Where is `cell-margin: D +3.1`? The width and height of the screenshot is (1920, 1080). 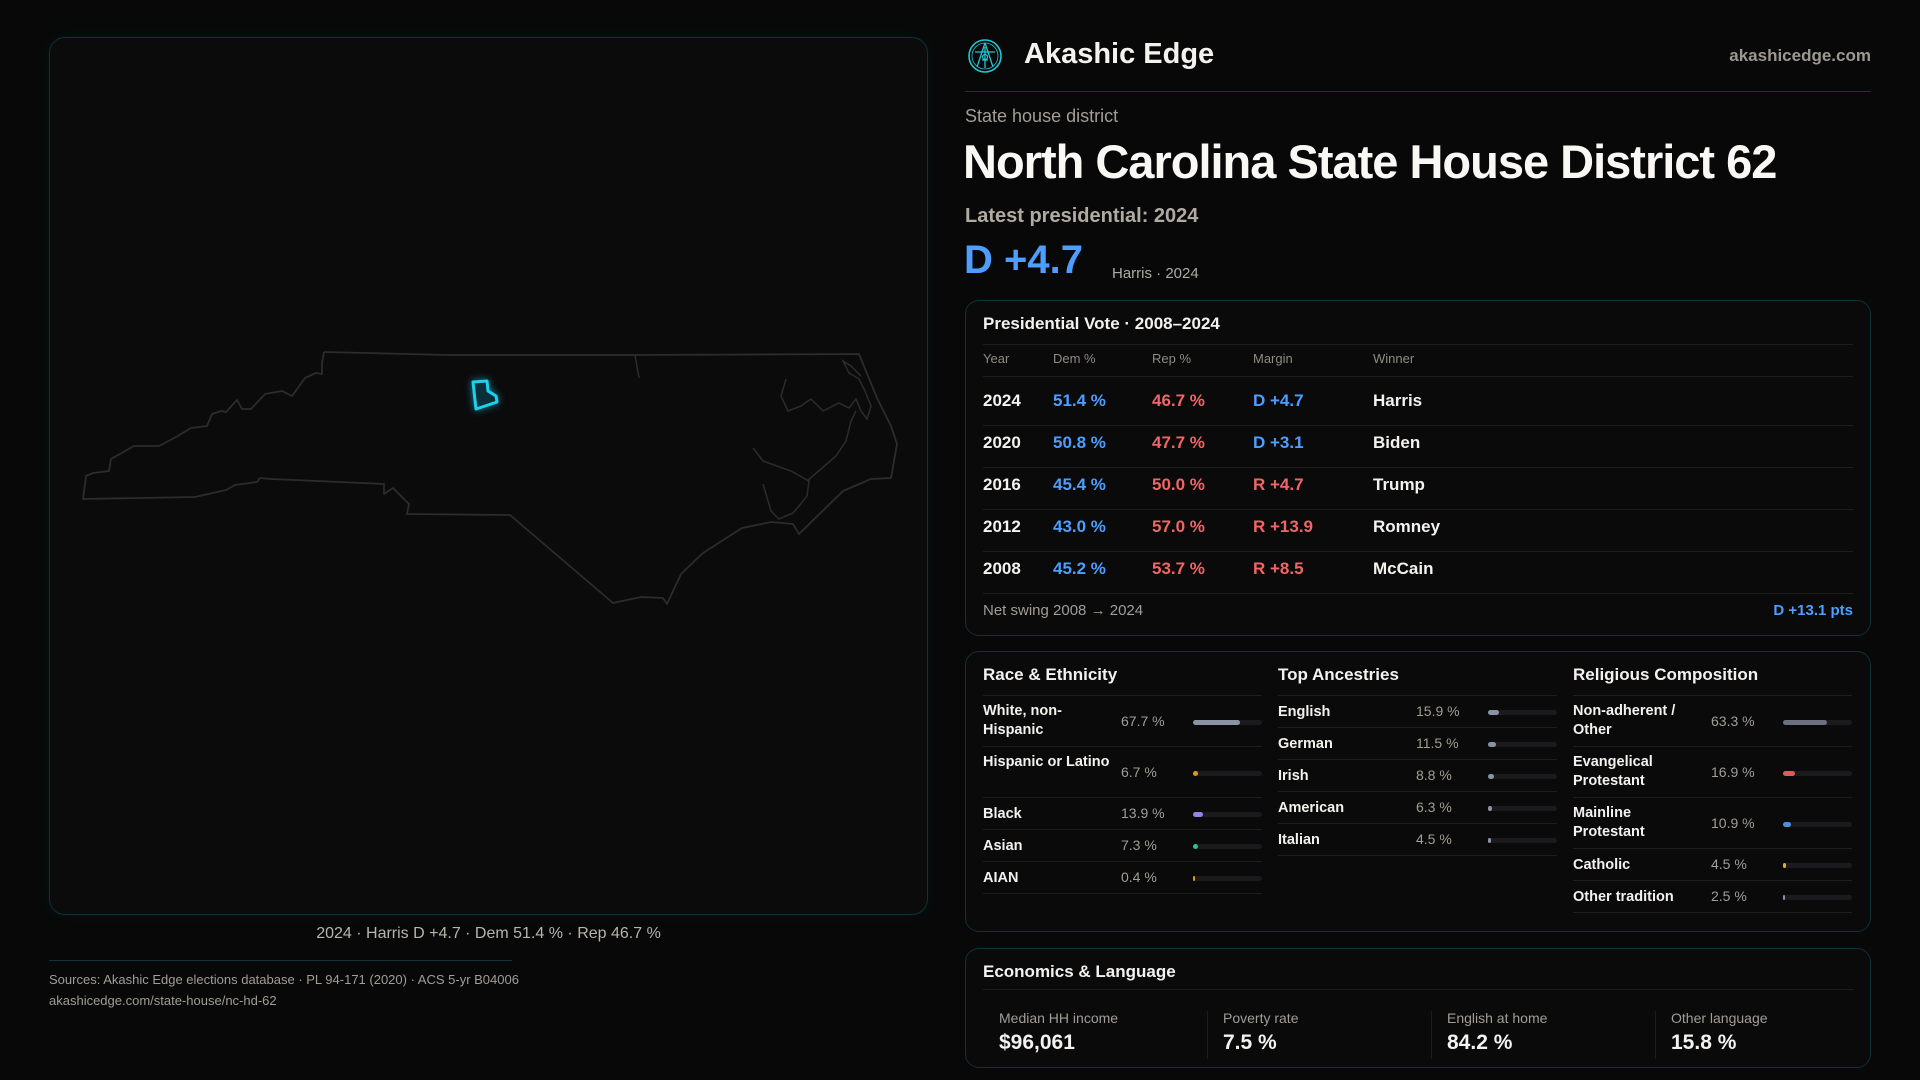 cell-margin: D +3.1 is located at coordinates (1278, 442).